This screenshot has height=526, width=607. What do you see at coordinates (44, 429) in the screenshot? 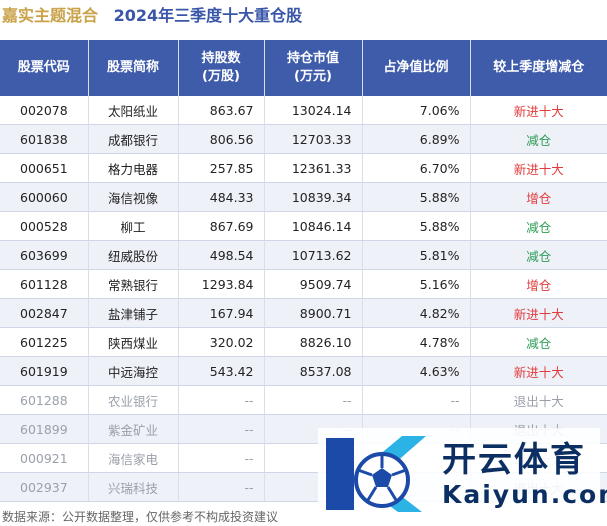
I see `stock-code: 601899` at bounding box center [44, 429].